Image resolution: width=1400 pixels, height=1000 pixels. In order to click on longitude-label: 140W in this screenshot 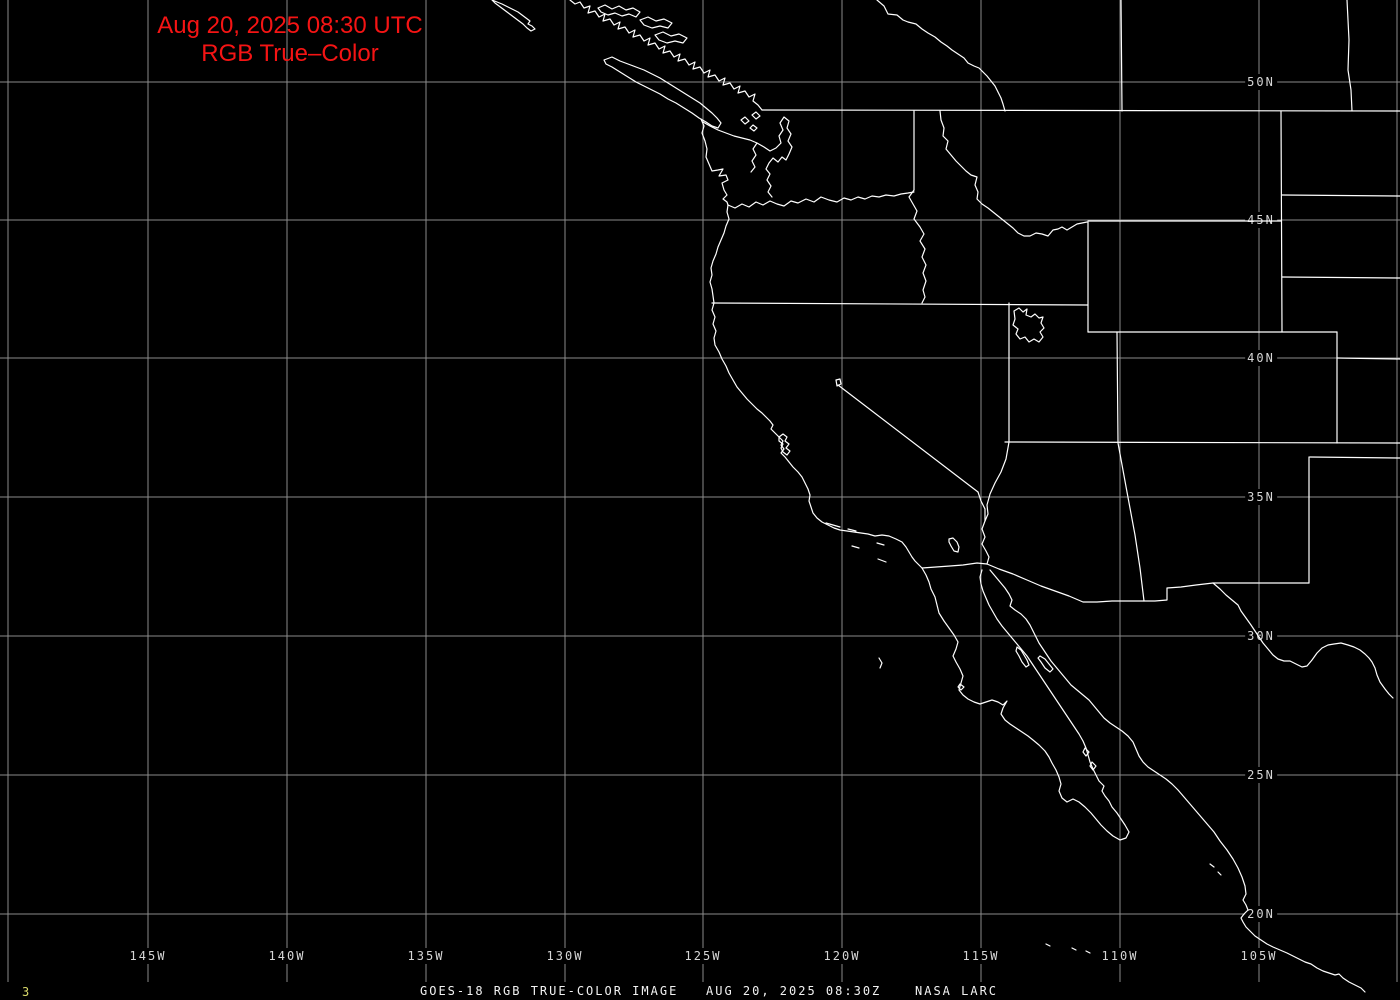, I will do `click(287, 956)`.